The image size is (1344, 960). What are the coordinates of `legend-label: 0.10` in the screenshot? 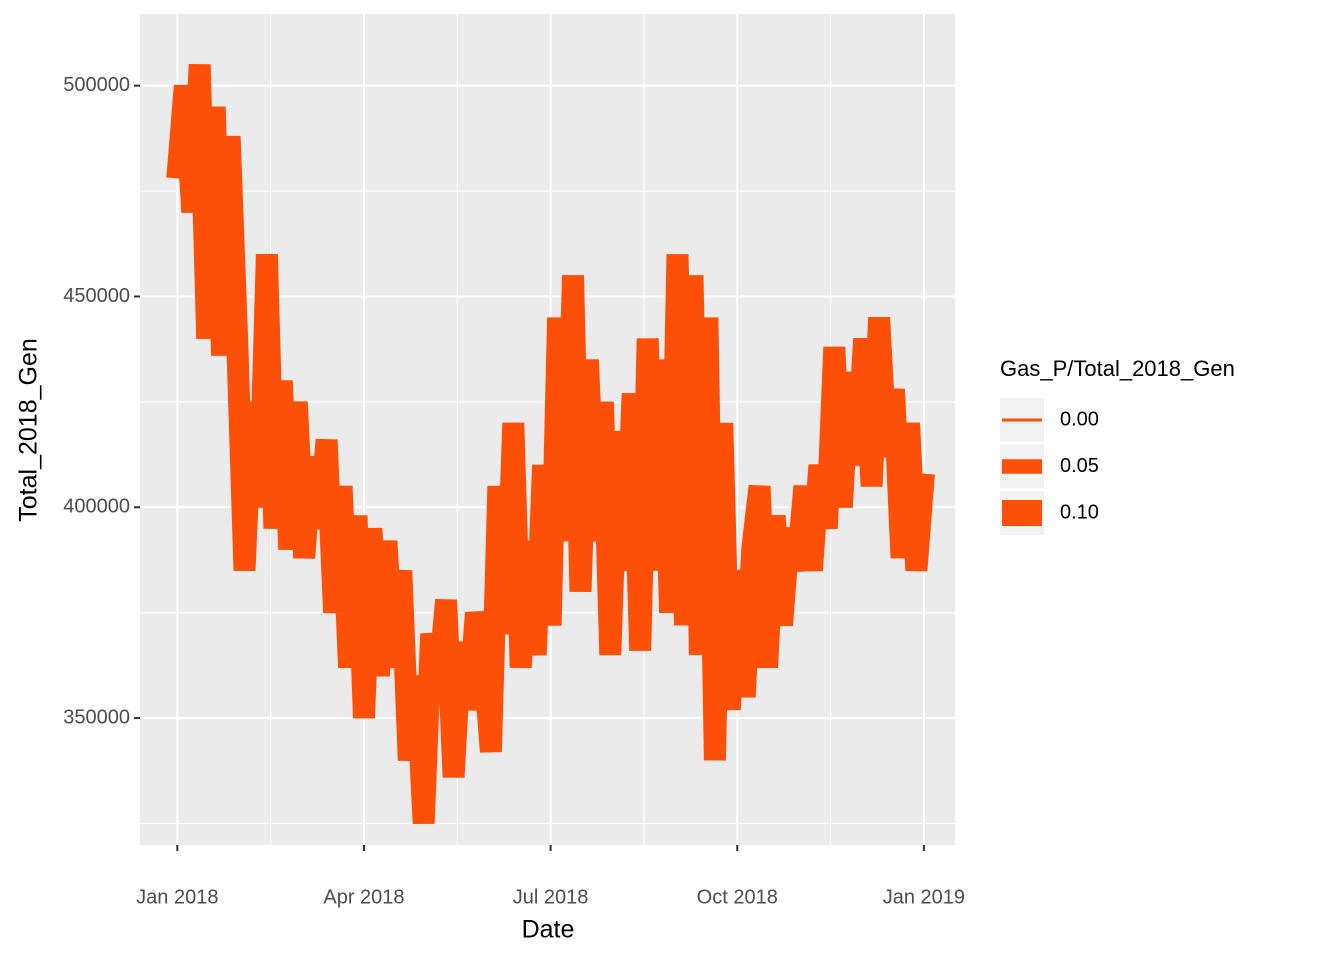 It's located at (1079, 512).